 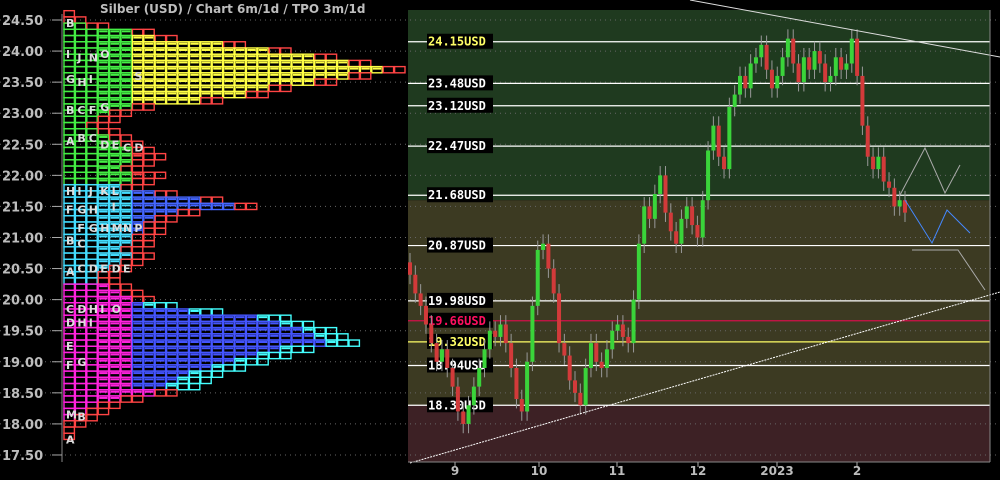 I want to click on price-level-label: 19.66USD, so click(x=457, y=321).